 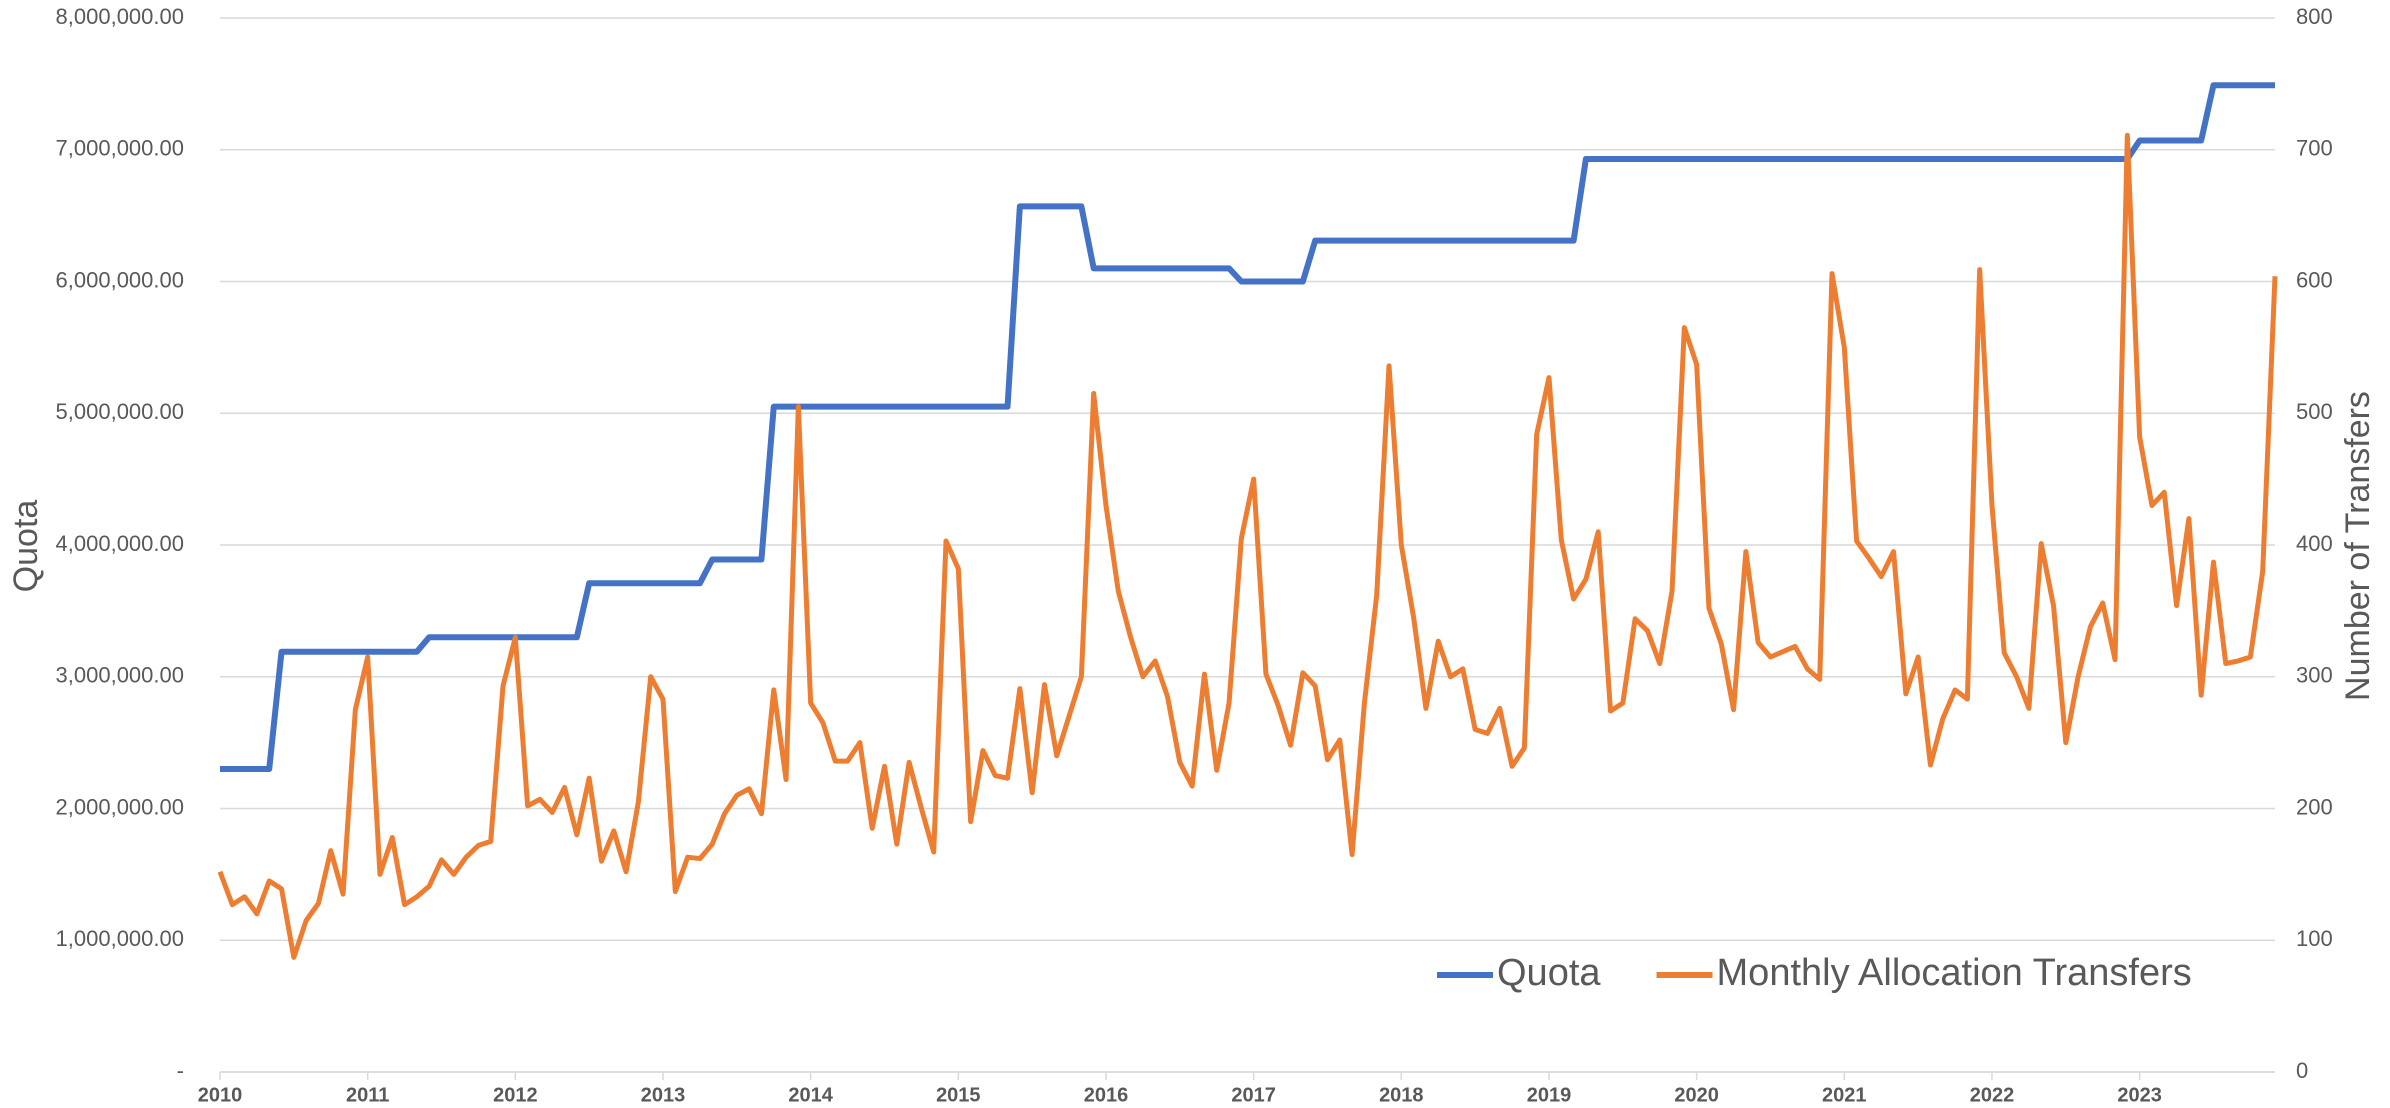 I want to click on x-tick-label: 2023, so click(x=2139, y=1095).